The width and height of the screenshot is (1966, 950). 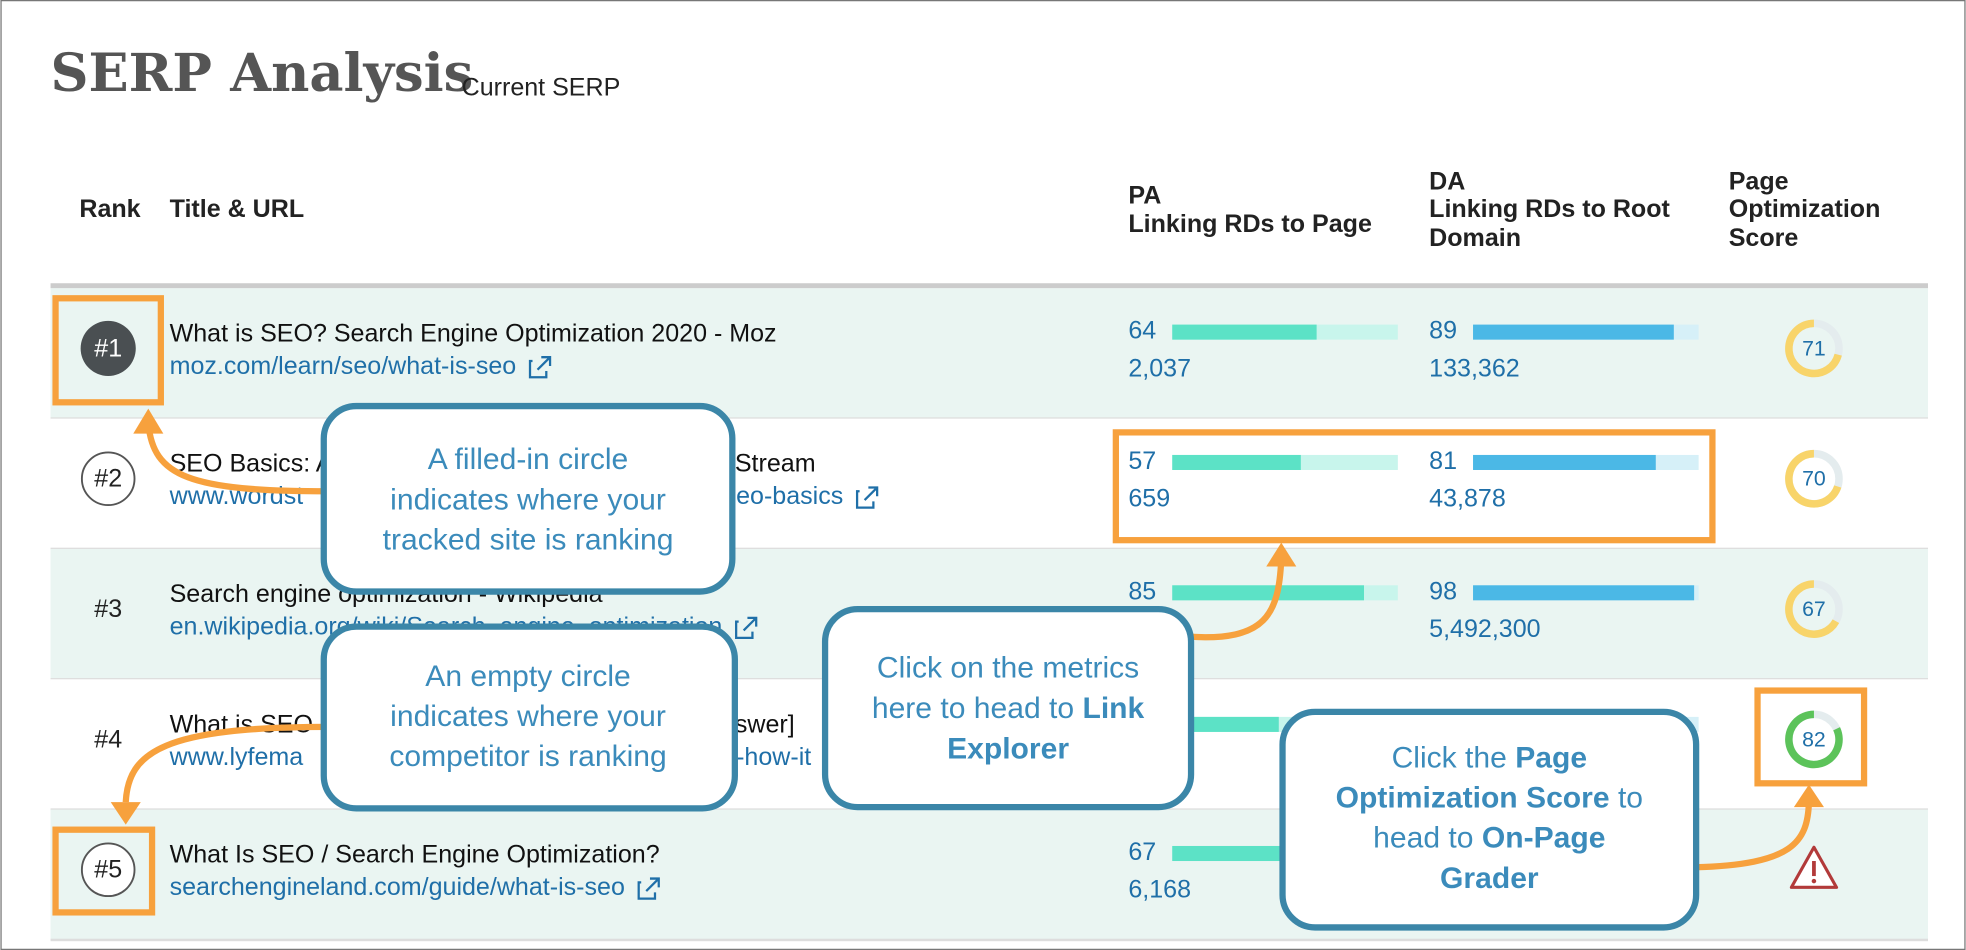 I want to click on callout-segment: An empty circle, so click(x=528, y=676).